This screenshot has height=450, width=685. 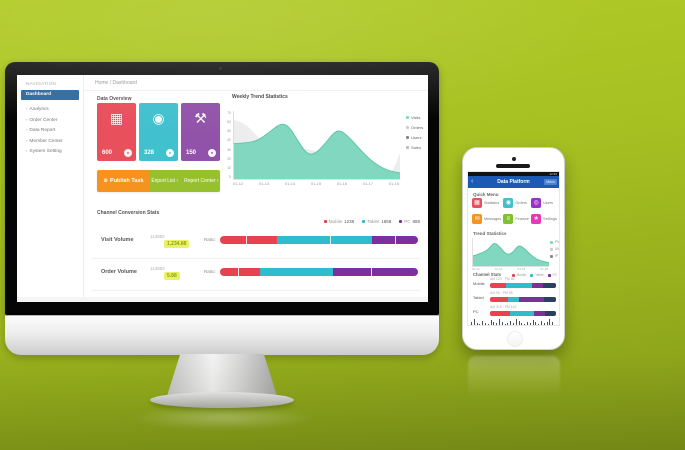 I want to click on sidebar-item-label: Member Center, so click(x=46, y=141).